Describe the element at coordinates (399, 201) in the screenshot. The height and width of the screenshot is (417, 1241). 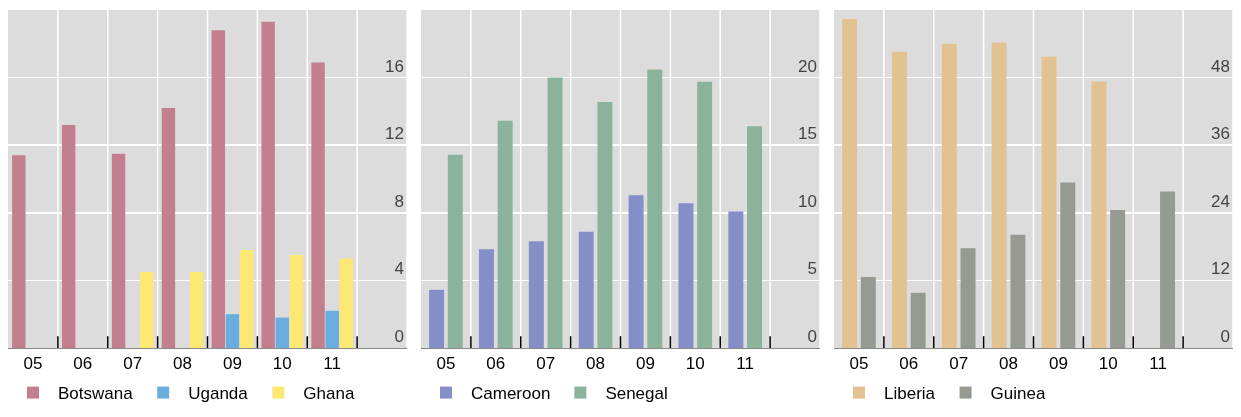
I see `y-tick-label: 8` at that location.